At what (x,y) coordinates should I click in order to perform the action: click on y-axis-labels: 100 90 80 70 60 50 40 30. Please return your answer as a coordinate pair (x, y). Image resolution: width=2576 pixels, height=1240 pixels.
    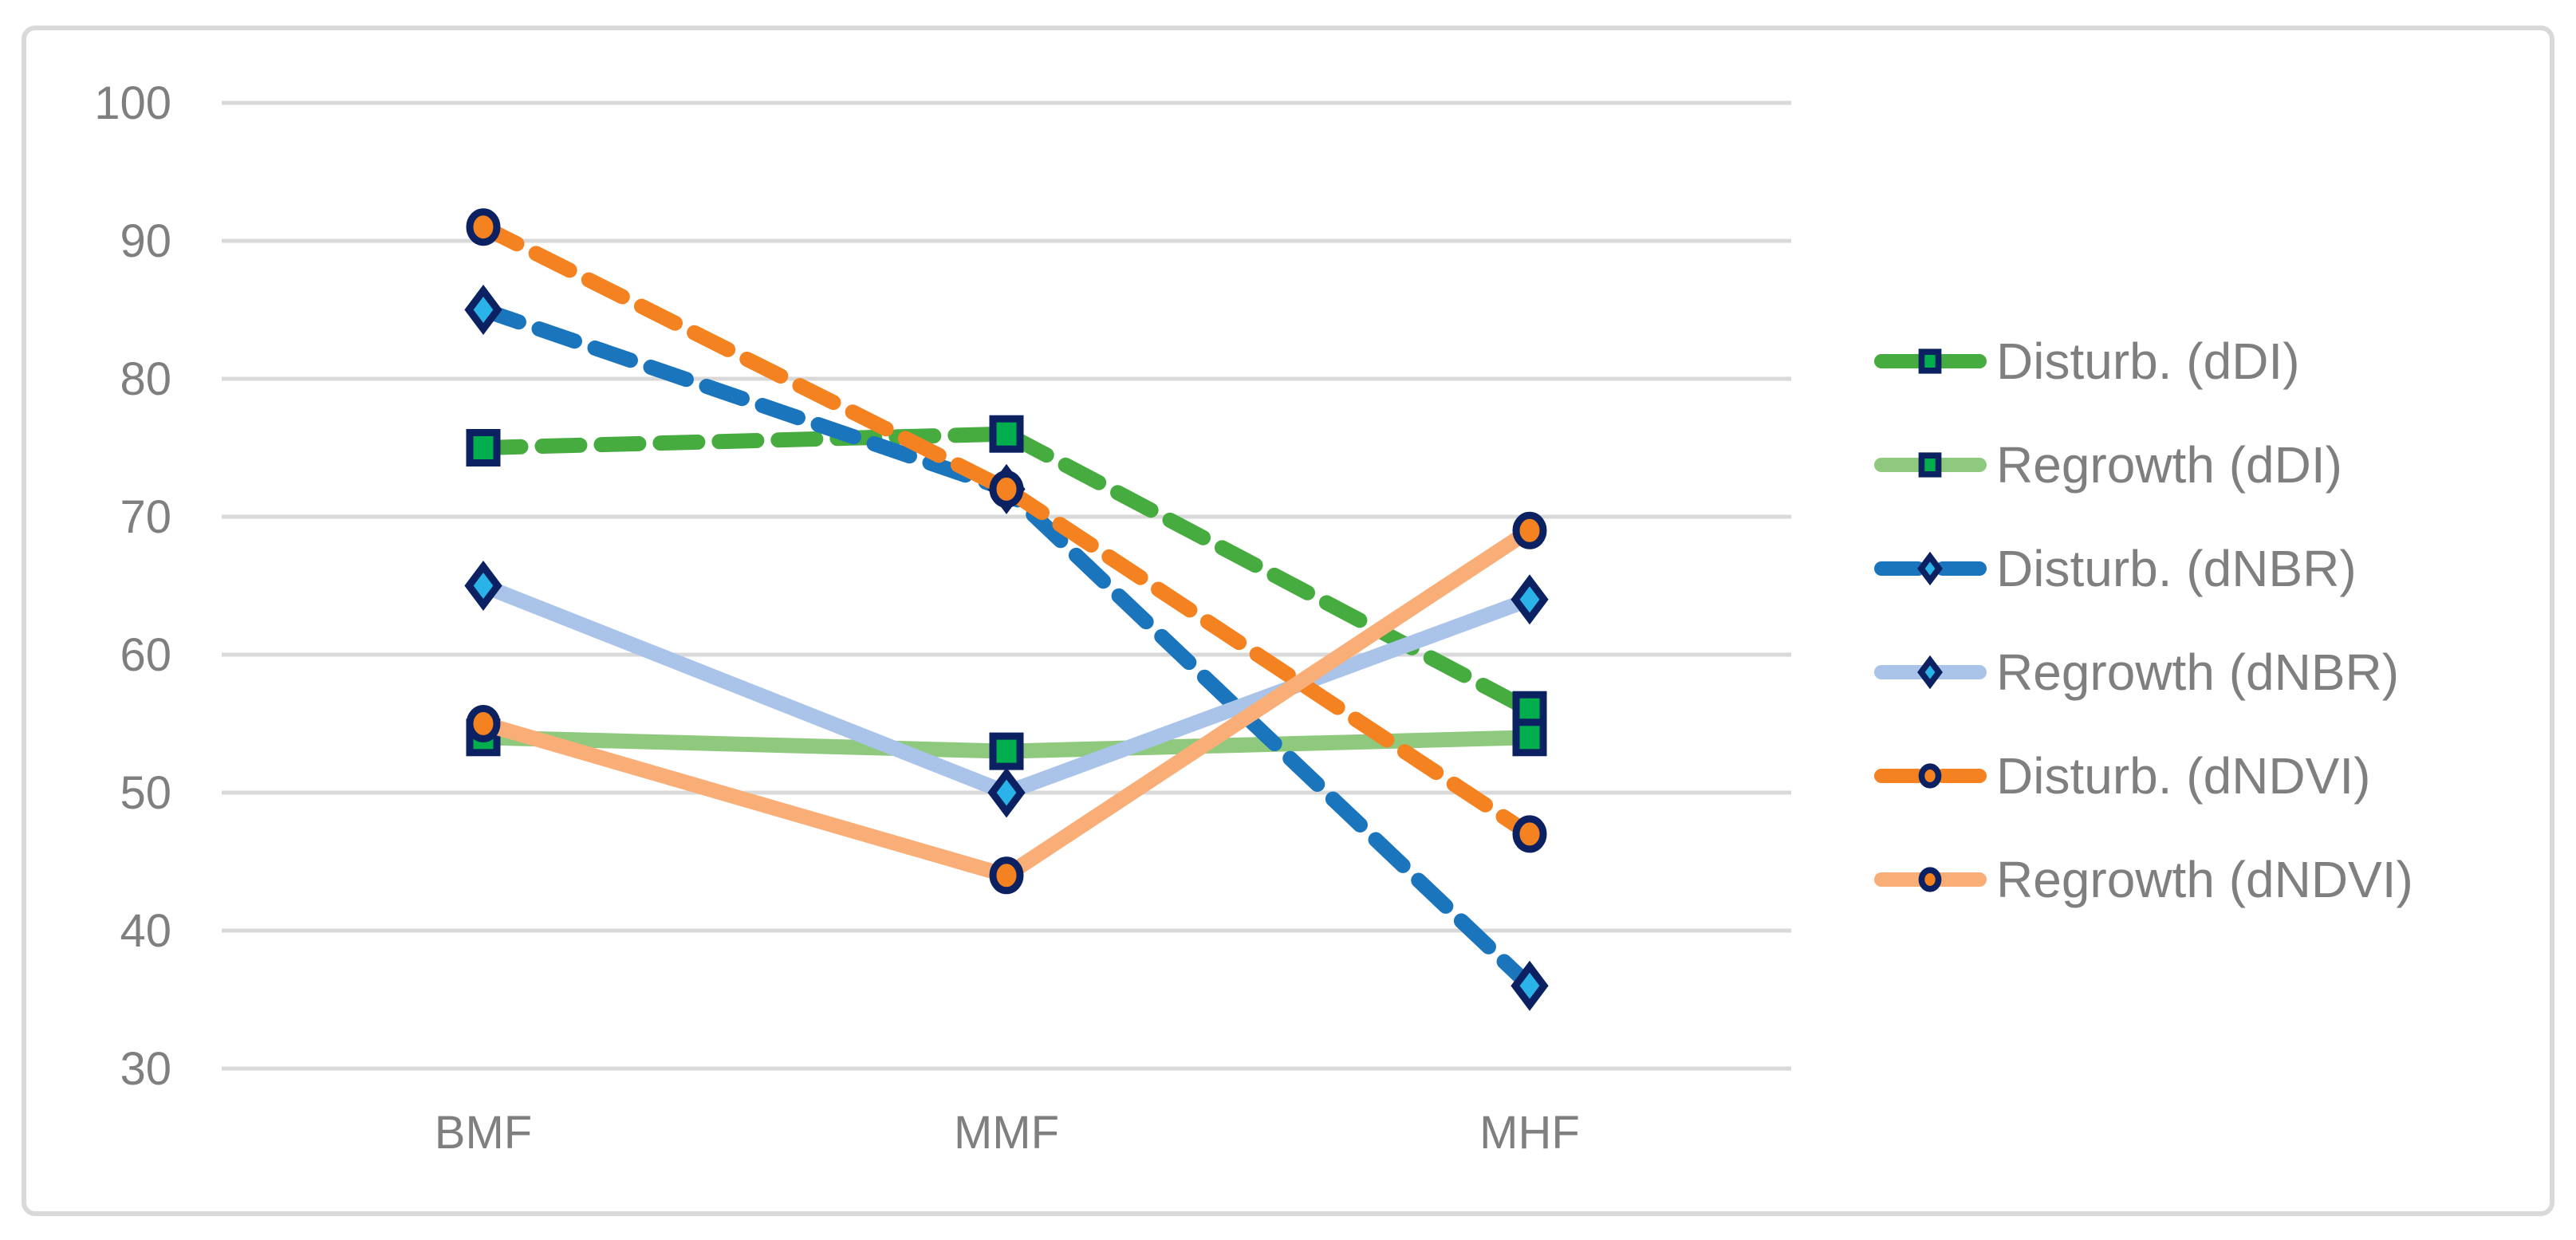
    Looking at the image, I should click on (132, 586).